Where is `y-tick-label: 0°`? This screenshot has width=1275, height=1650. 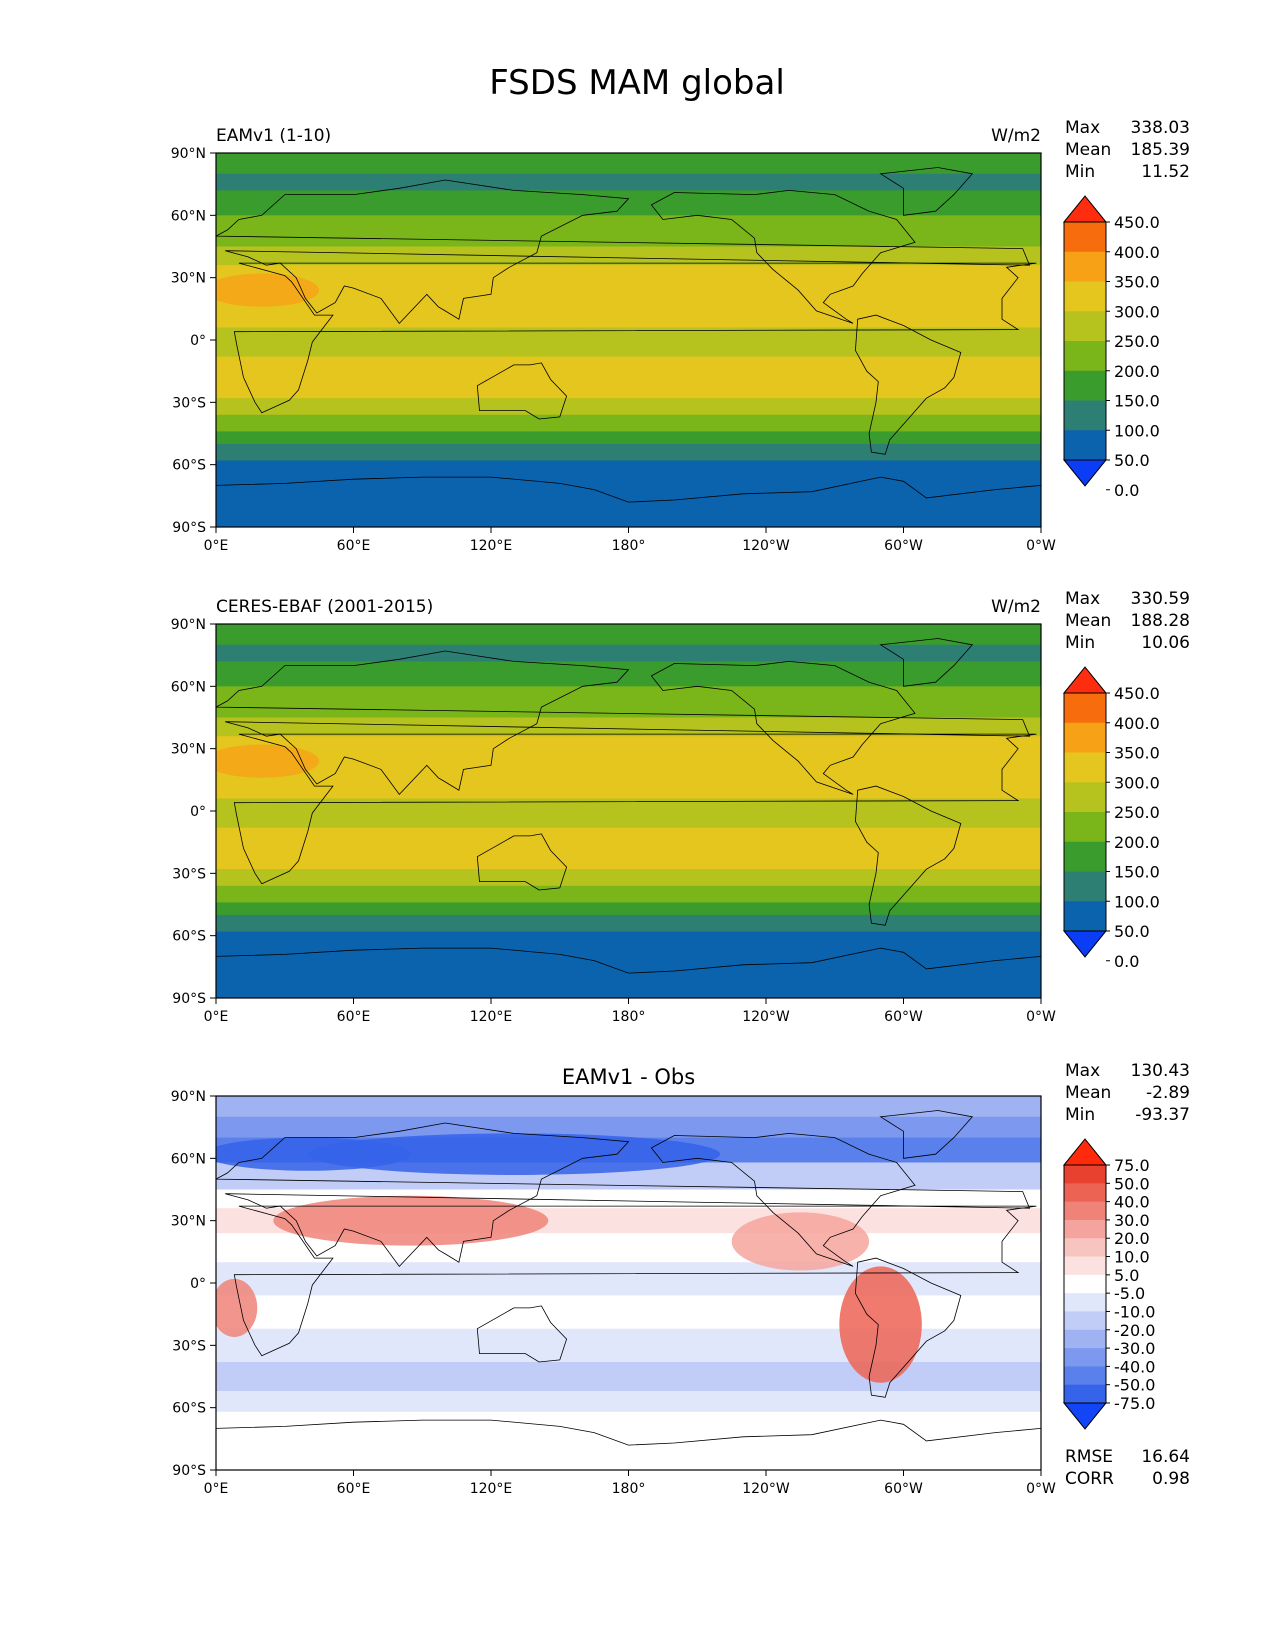
y-tick-label: 0° is located at coordinates (198, 812).